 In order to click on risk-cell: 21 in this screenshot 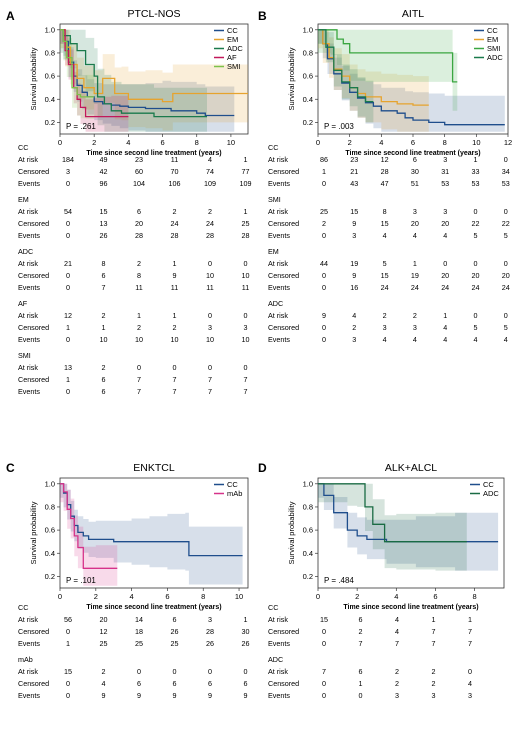, I will do `click(354, 171)`.